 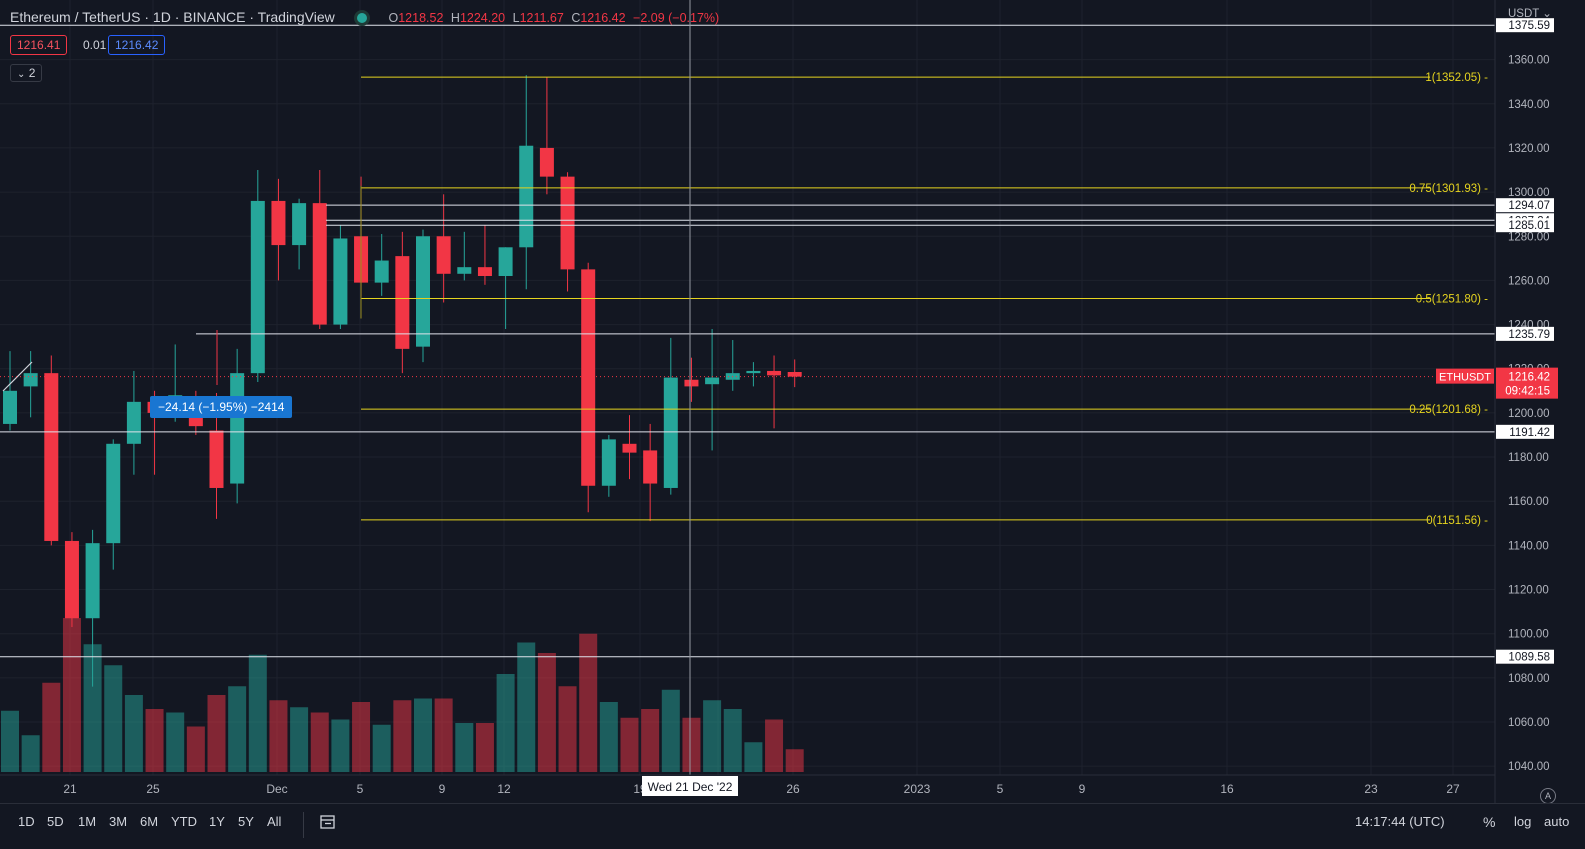 I want to click on crosshair-date-badge, so click(x=690, y=786).